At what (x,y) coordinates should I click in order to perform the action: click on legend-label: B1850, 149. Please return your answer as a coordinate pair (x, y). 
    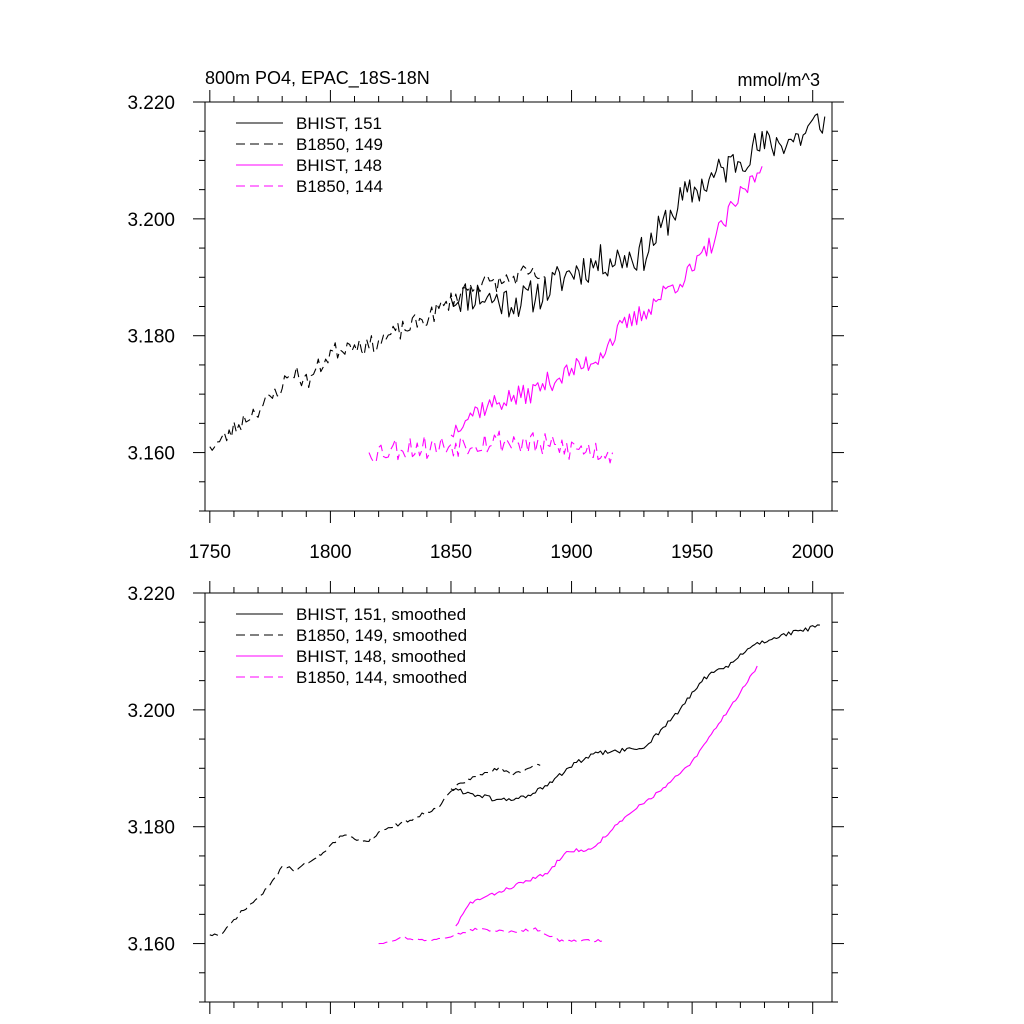
    Looking at the image, I should click on (339, 144).